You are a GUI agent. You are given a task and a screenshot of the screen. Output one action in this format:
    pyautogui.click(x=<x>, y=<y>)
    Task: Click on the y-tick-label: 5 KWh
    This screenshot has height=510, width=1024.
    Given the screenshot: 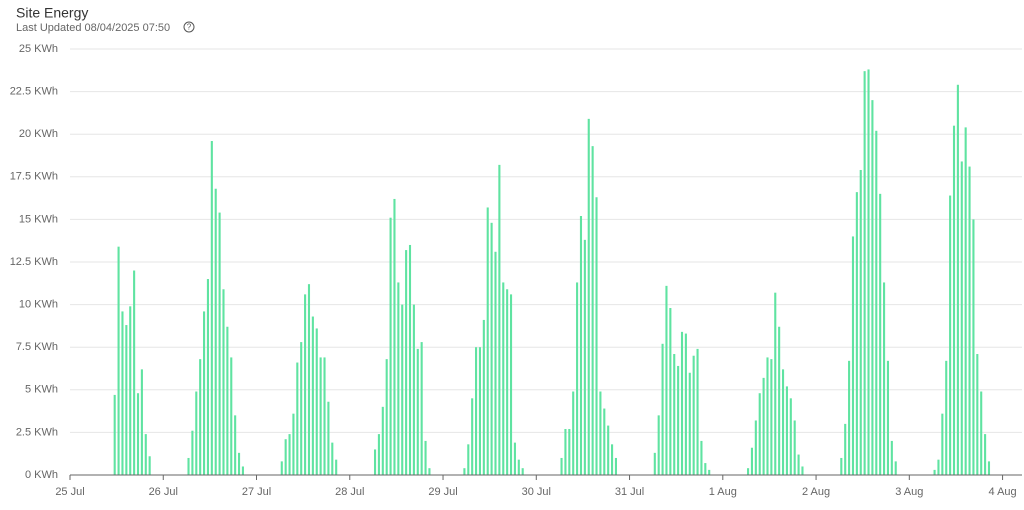 What is the action you would take?
    pyautogui.click(x=41, y=390)
    